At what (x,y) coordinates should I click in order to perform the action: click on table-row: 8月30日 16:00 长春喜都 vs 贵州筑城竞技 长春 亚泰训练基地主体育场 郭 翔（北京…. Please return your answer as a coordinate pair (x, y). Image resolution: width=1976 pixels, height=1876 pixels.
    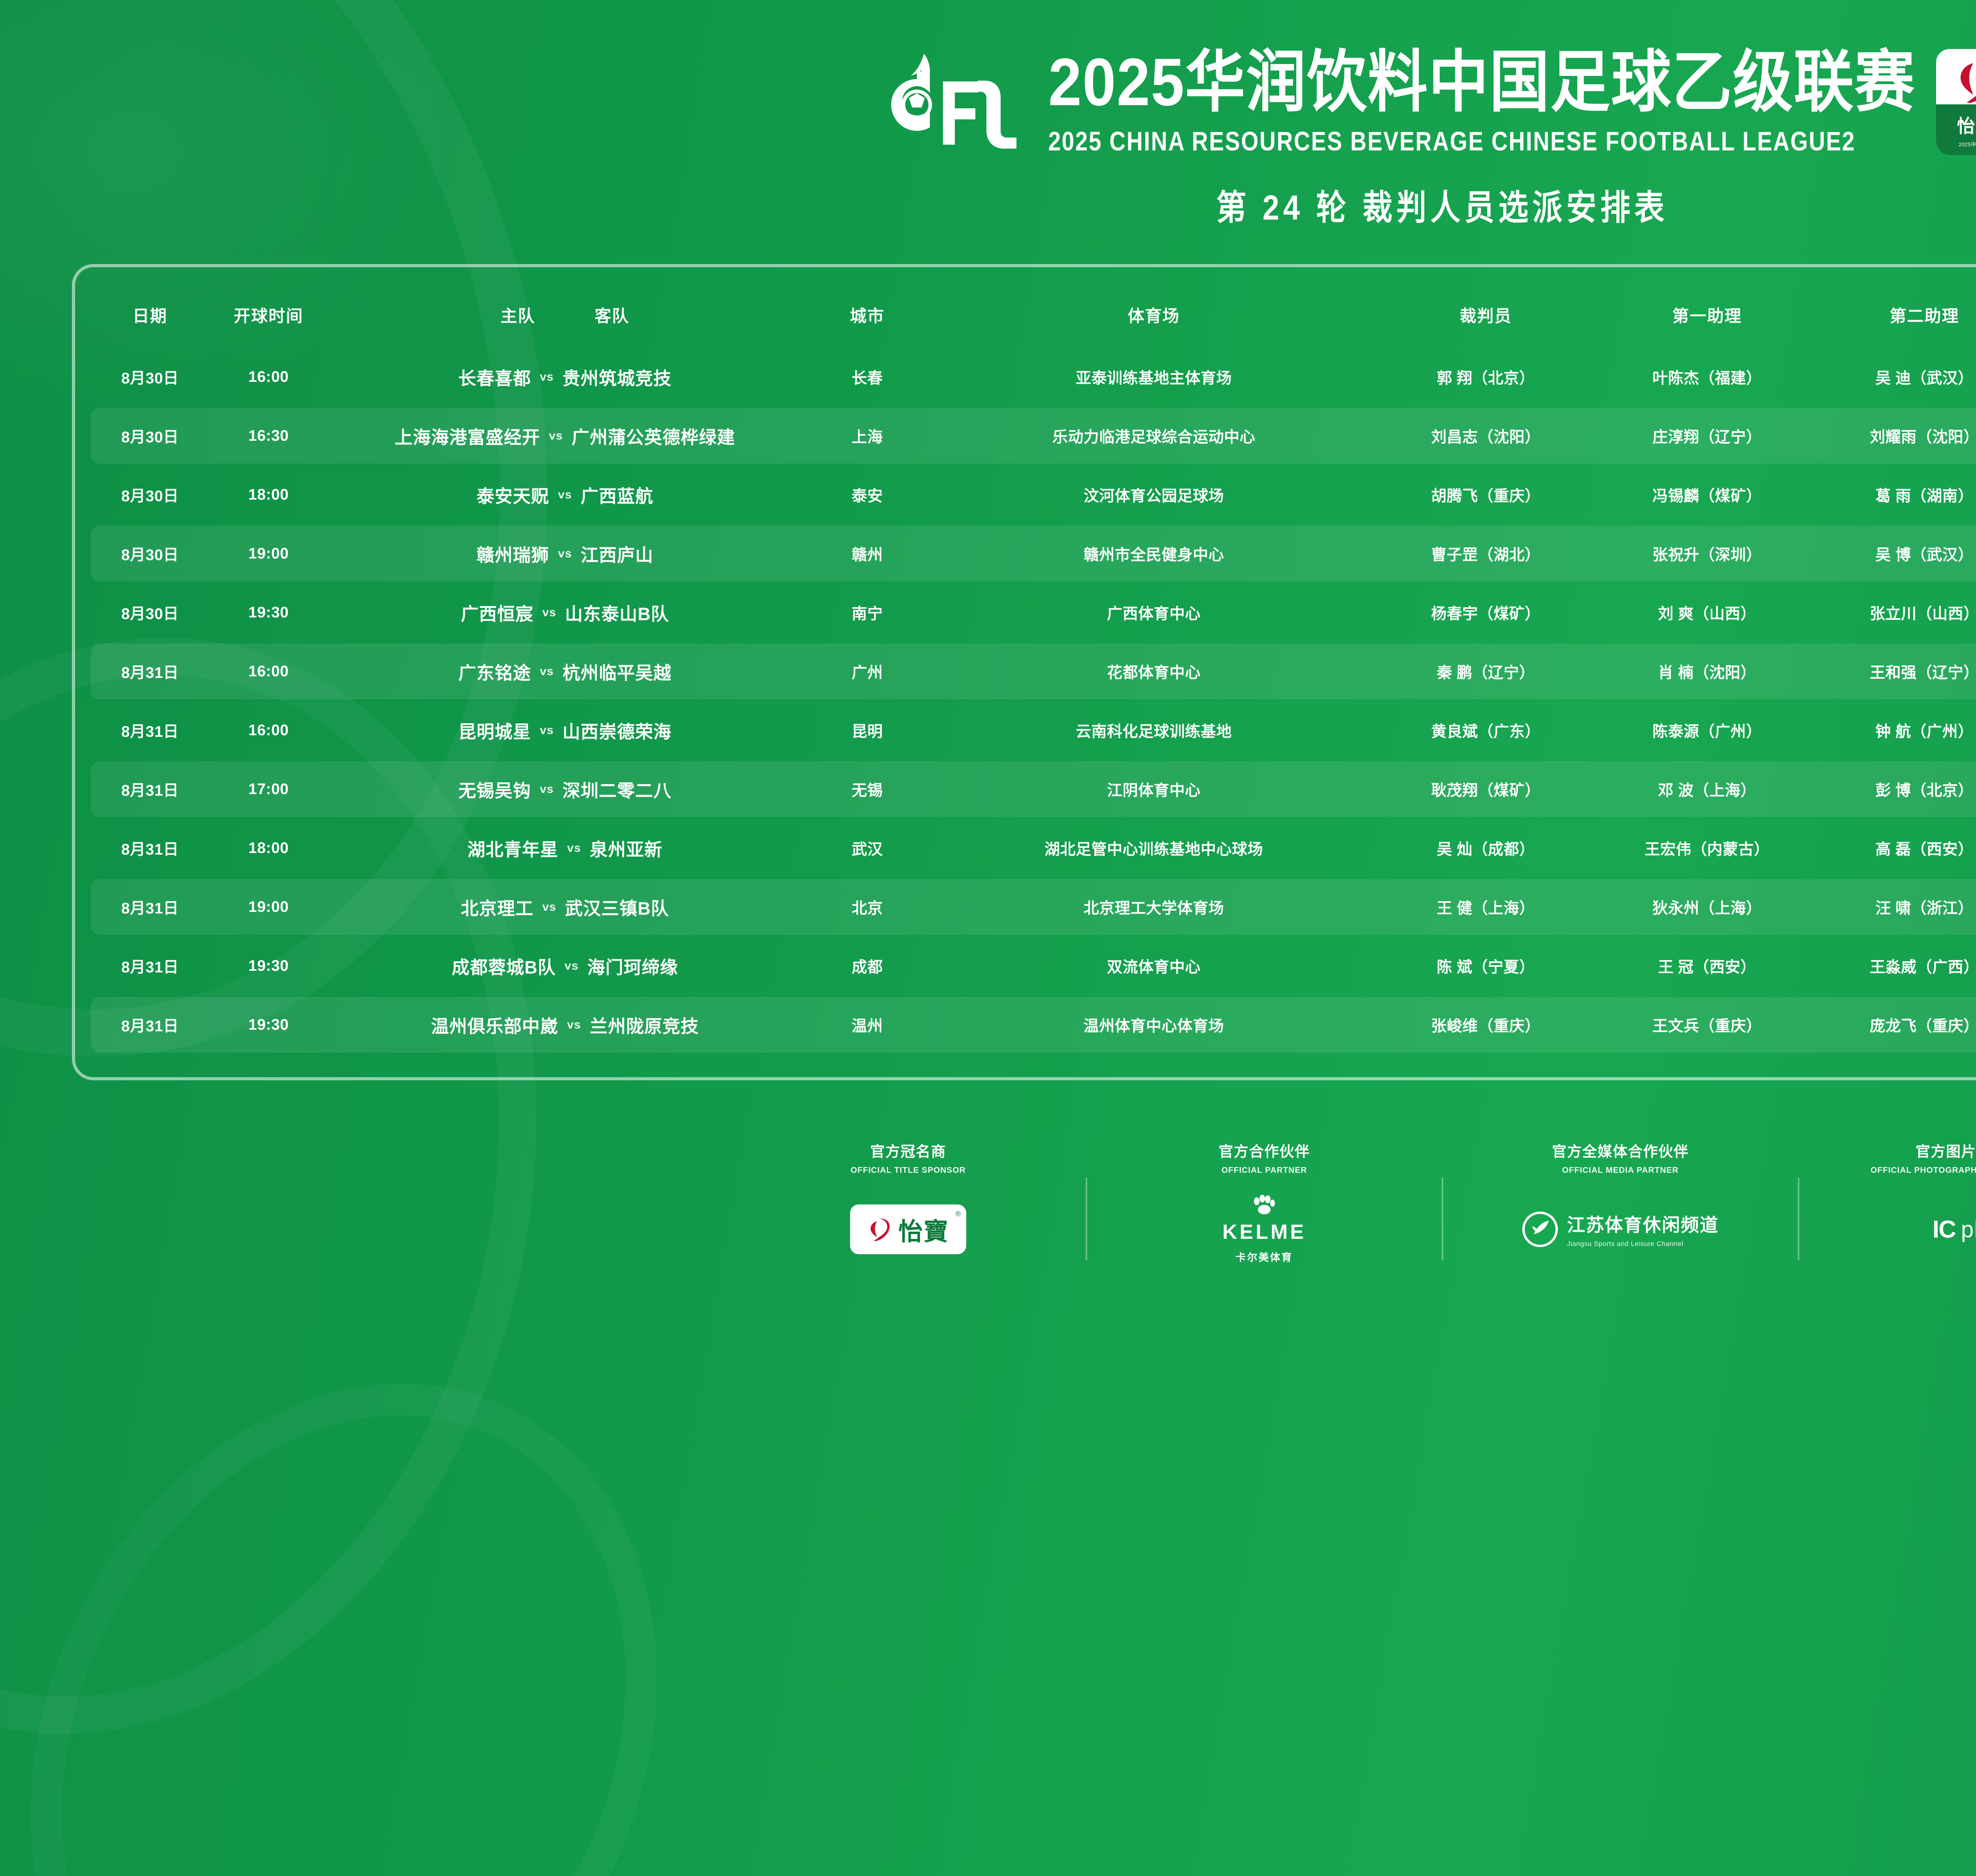
    Looking at the image, I should click on (1033, 377).